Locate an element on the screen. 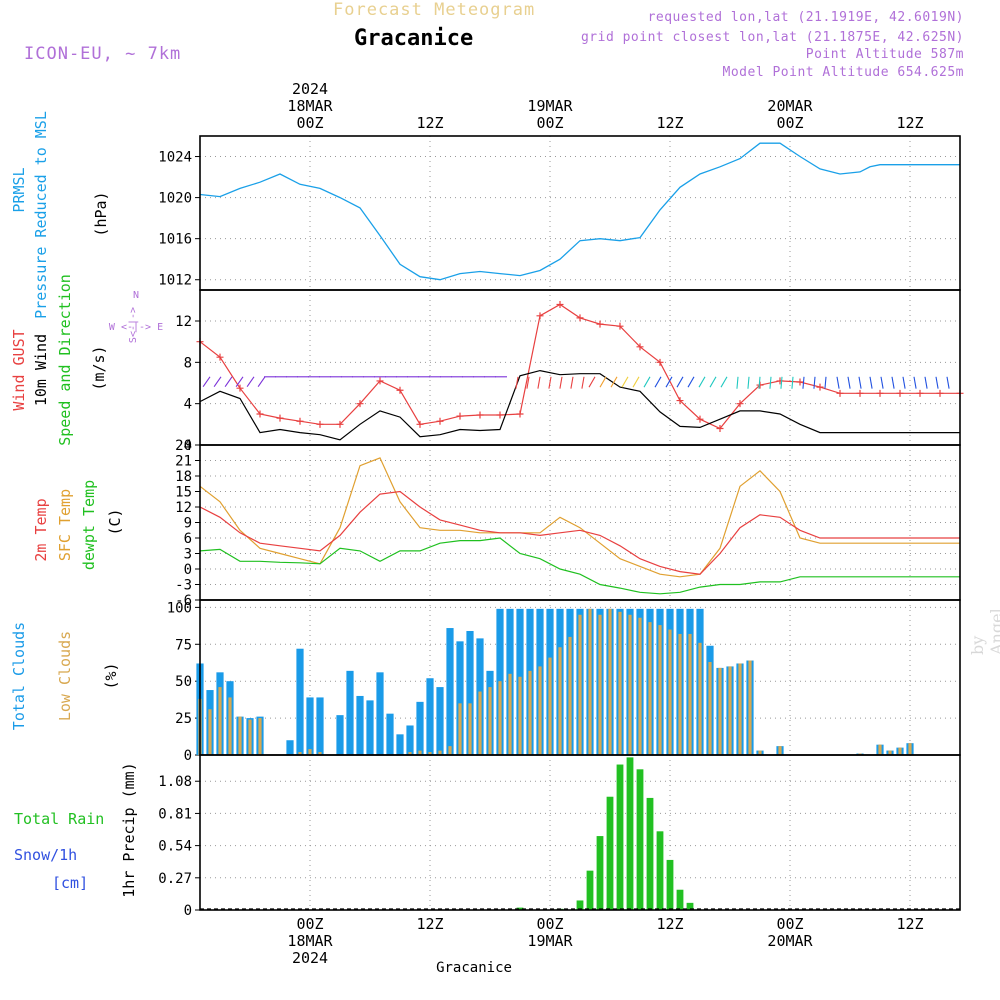  bottom-noon-label: 12Z is located at coordinates (669, 924).